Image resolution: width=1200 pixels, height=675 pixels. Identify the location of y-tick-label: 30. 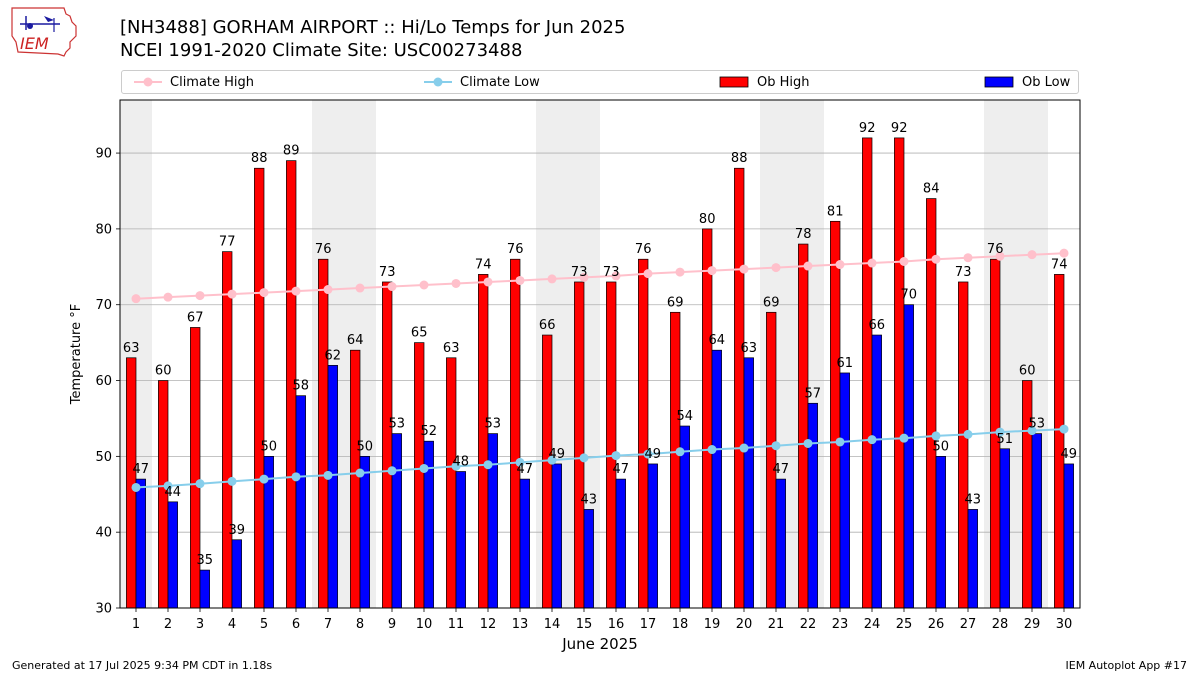
(103, 609).